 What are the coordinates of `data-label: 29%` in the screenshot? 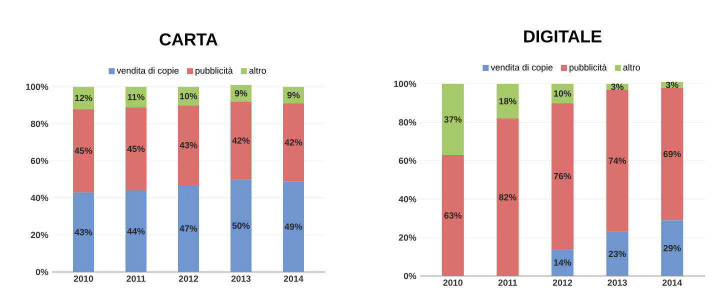 It's located at (672, 248).